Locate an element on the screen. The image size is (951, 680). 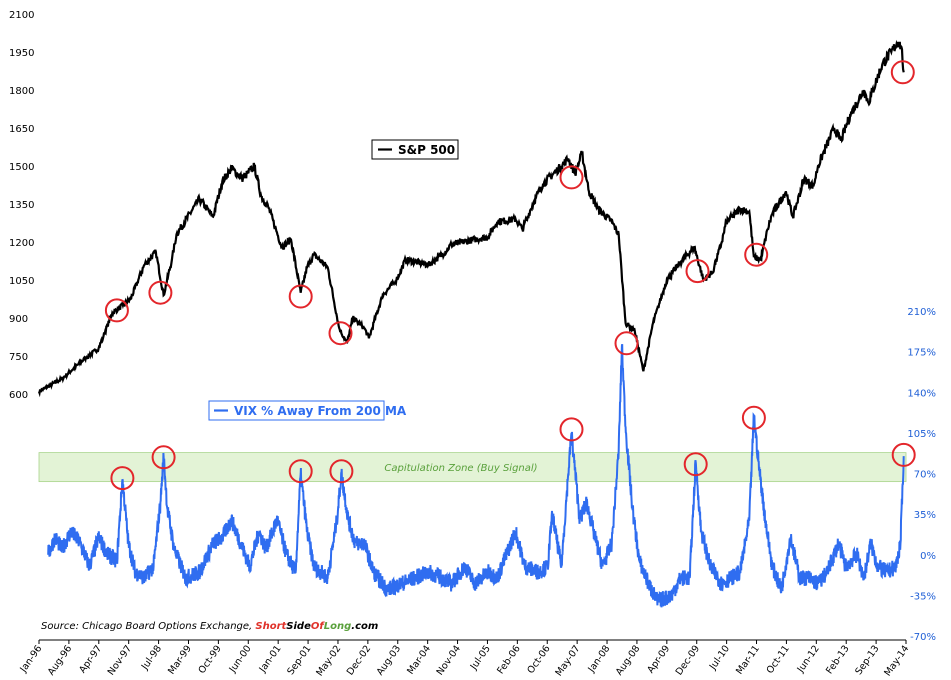
x-tick-label: Aug-96 is located at coordinates (60, 660).